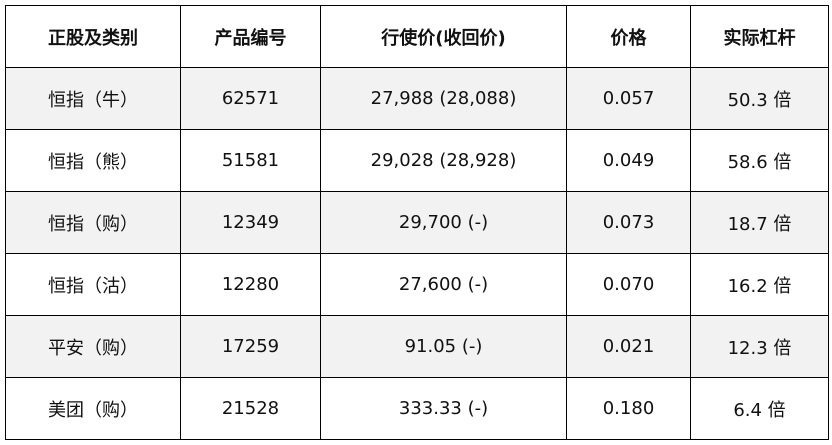  I want to click on table-cell: 51581, so click(250, 160).